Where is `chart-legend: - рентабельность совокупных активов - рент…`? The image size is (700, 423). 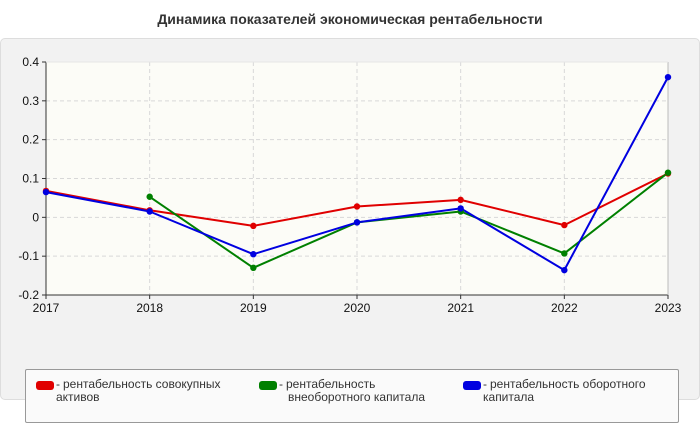
chart-legend: - рентабельность совокупных активов - рент… is located at coordinates (352, 396).